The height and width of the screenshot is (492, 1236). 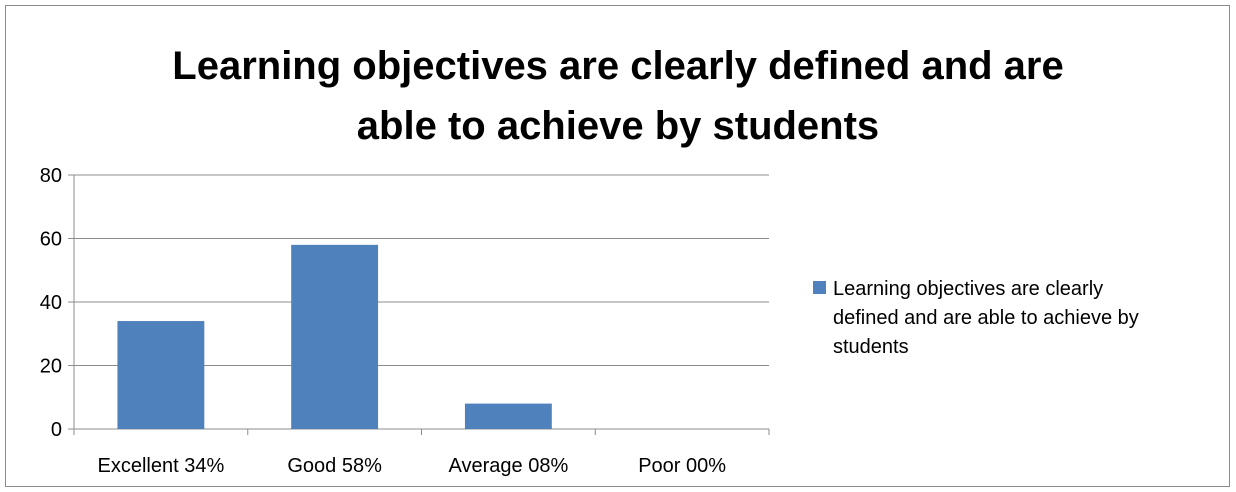 What do you see at coordinates (51, 240) in the screenshot?
I see `y-tick-label: 60` at bounding box center [51, 240].